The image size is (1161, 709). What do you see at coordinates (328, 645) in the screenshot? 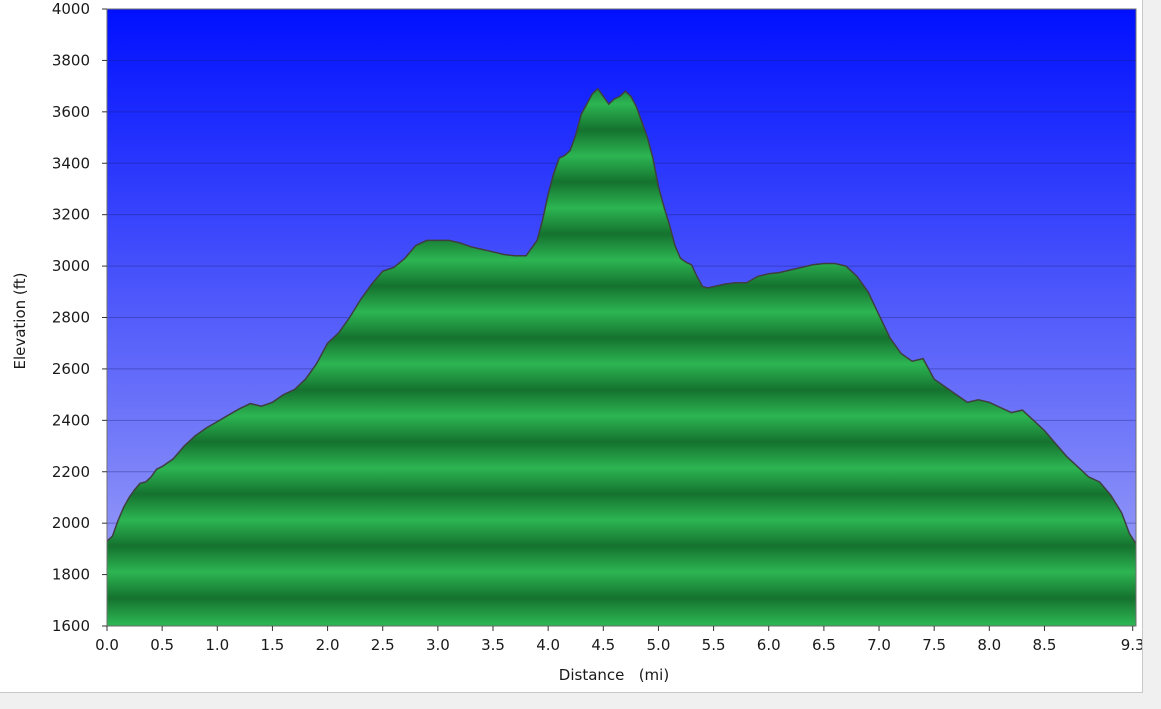
I see `x-tick-label: 2.0` at bounding box center [328, 645].